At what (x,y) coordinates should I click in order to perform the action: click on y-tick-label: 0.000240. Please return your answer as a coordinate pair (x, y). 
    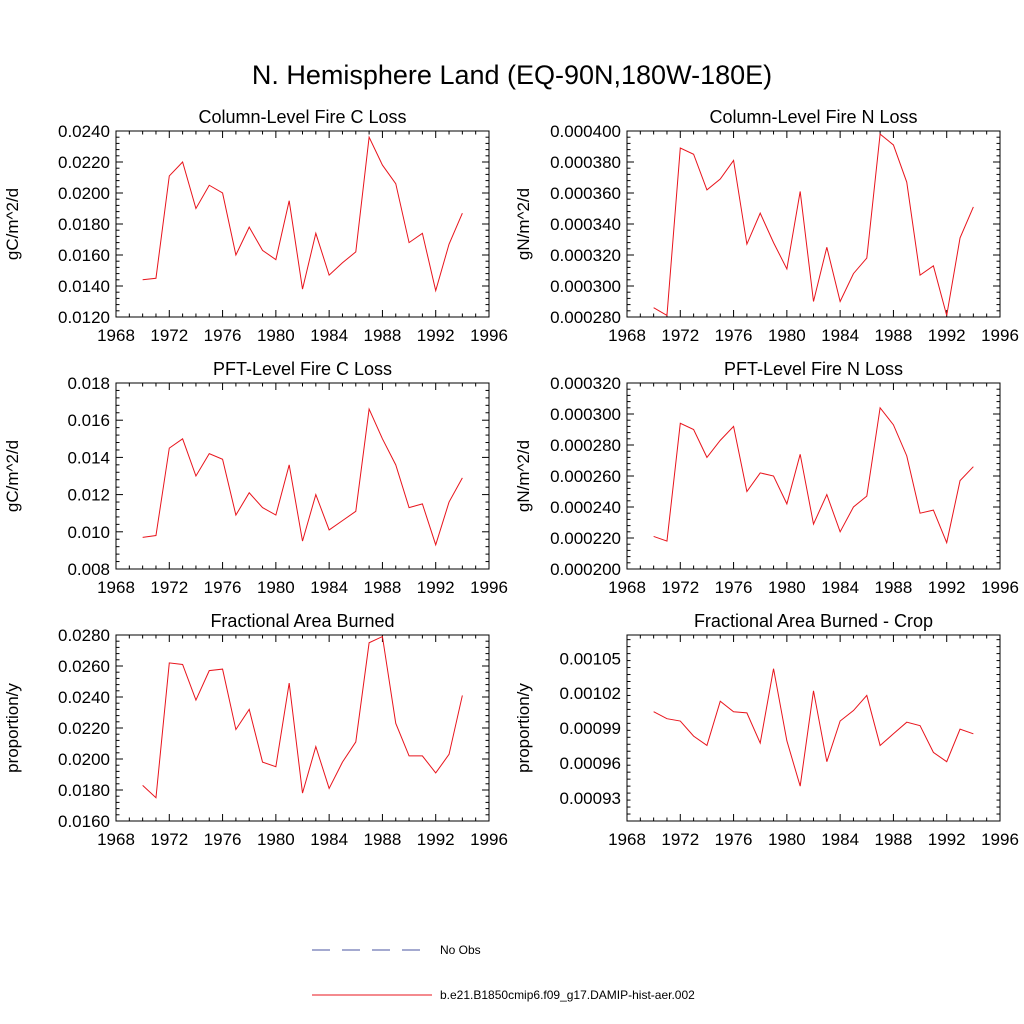
    Looking at the image, I should click on (585, 507).